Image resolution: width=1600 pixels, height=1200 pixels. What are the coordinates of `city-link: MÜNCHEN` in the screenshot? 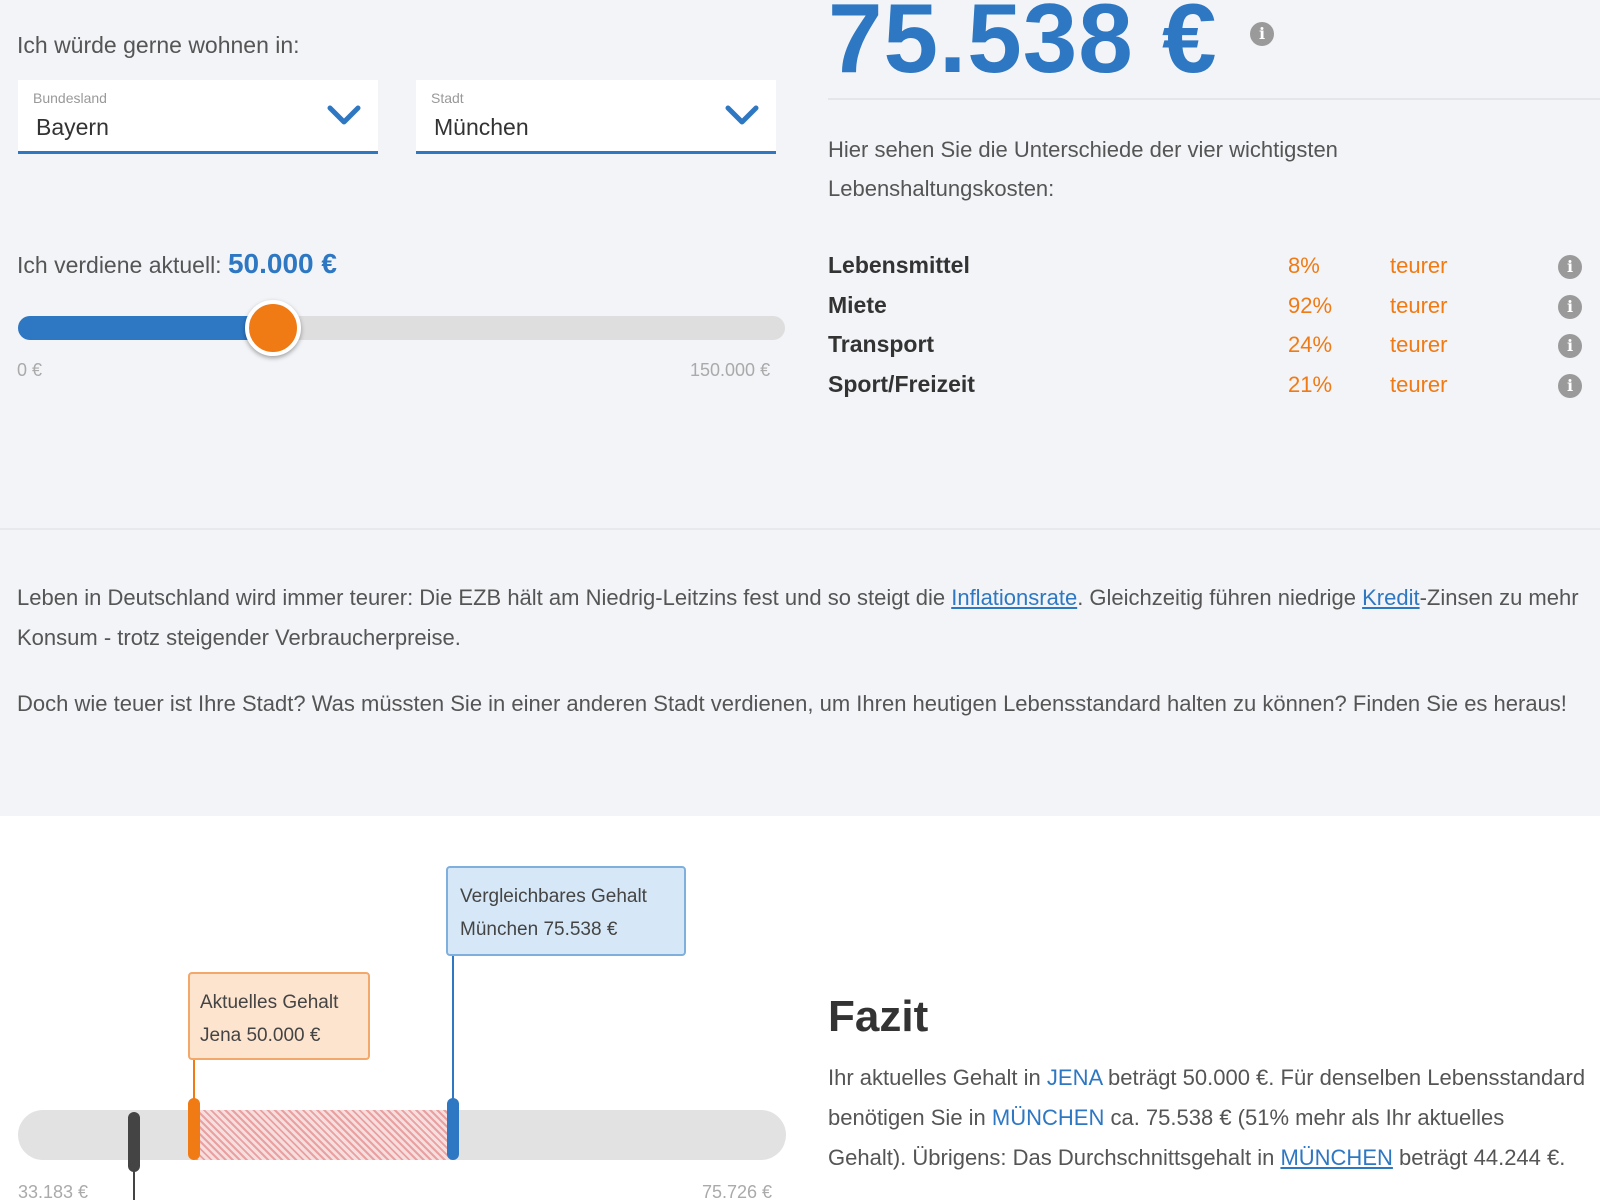 It's located at (1336, 1157).